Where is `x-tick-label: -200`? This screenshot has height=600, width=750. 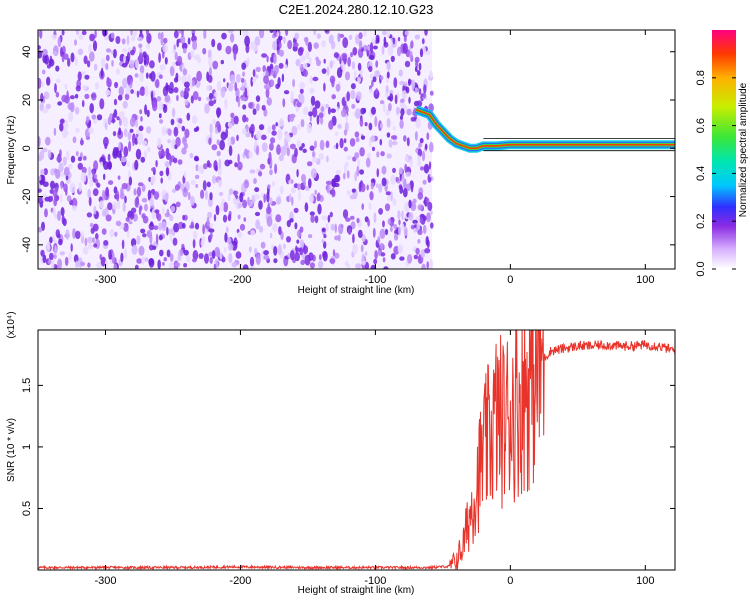
x-tick-label: -200 is located at coordinates (240, 280).